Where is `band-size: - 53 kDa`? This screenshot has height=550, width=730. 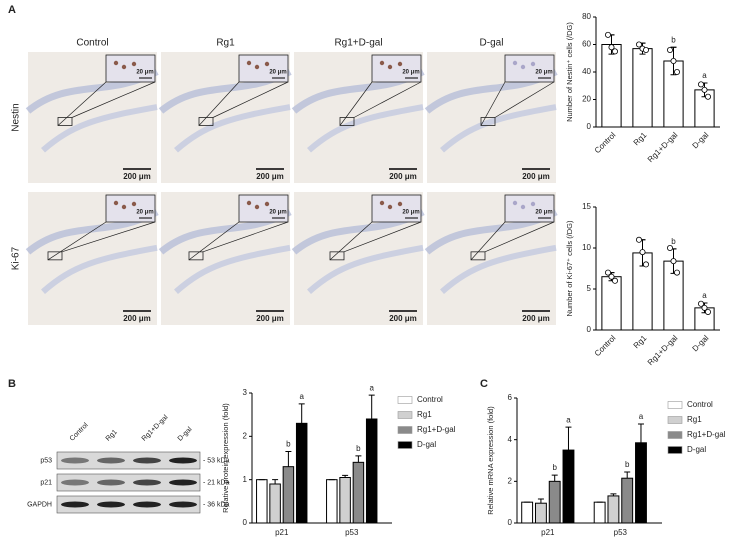 band-size: - 53 kDa is located at coordinates (216, 460).